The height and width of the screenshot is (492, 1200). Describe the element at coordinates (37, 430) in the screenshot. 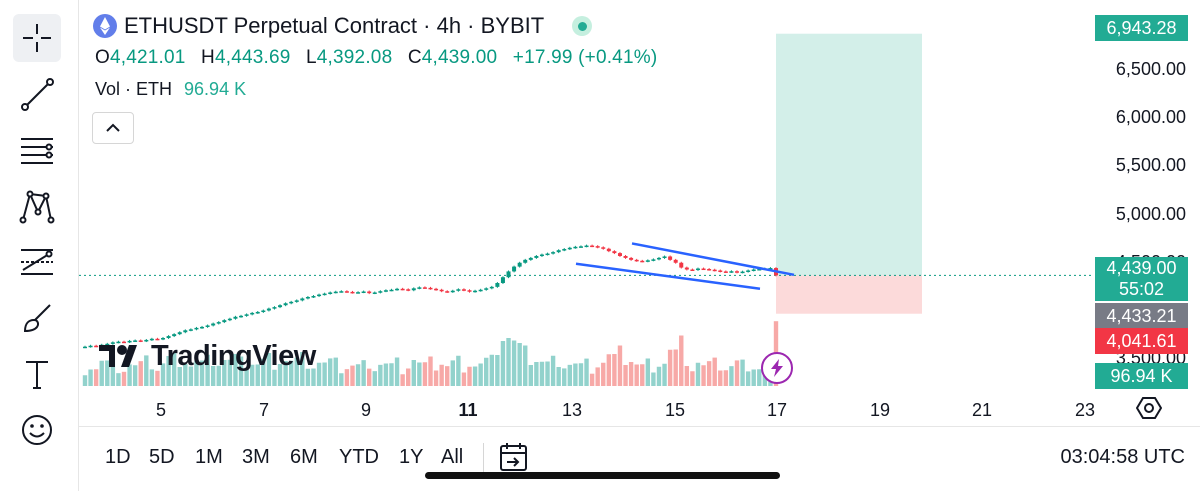

I see `emoji-tool` at that location.